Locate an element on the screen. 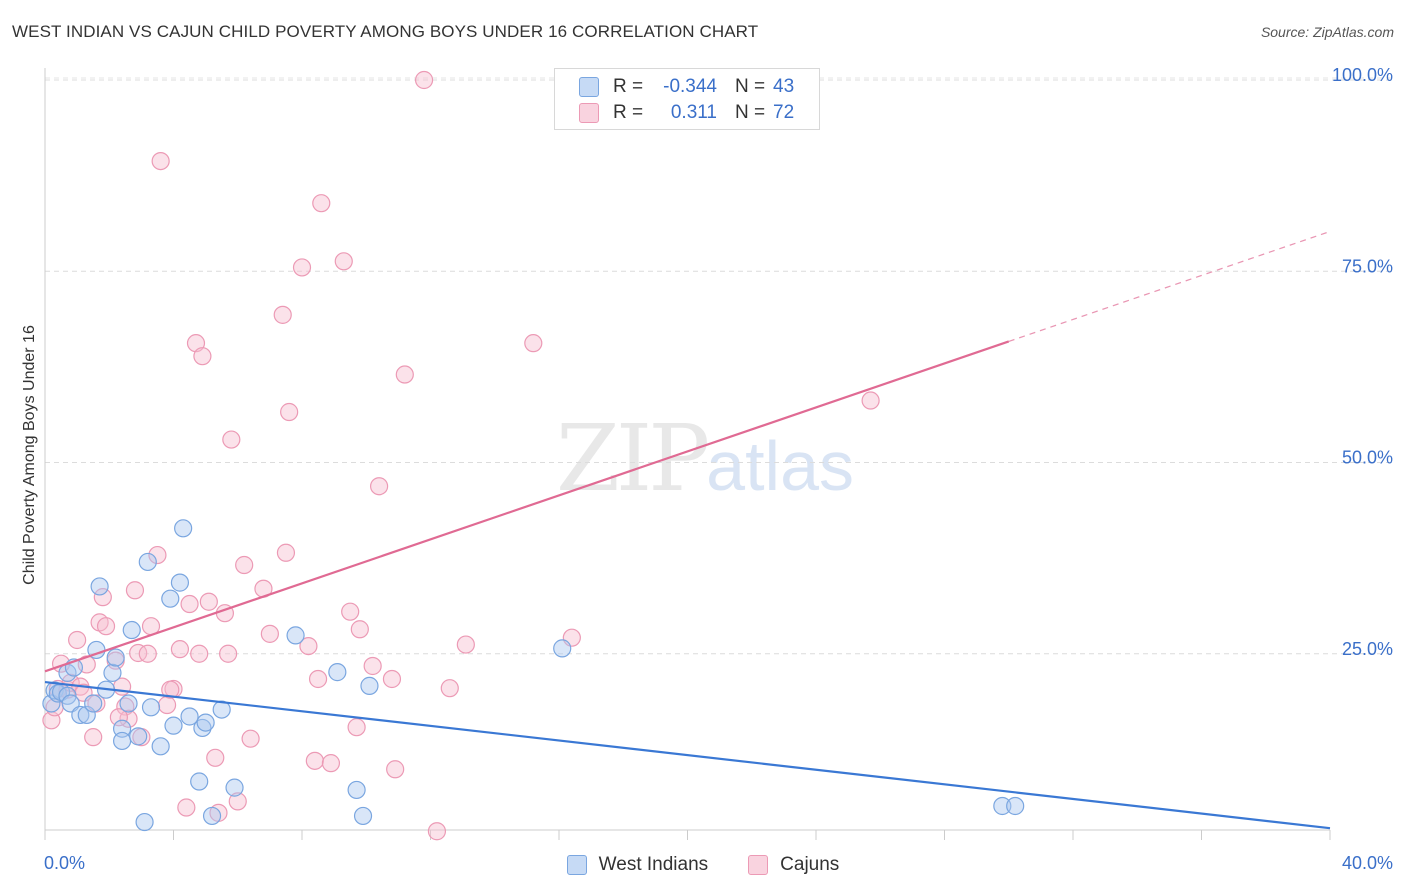 The image size is (1406, 892). y-tick-label: 50.0% is located at coordinates (1367, 458).